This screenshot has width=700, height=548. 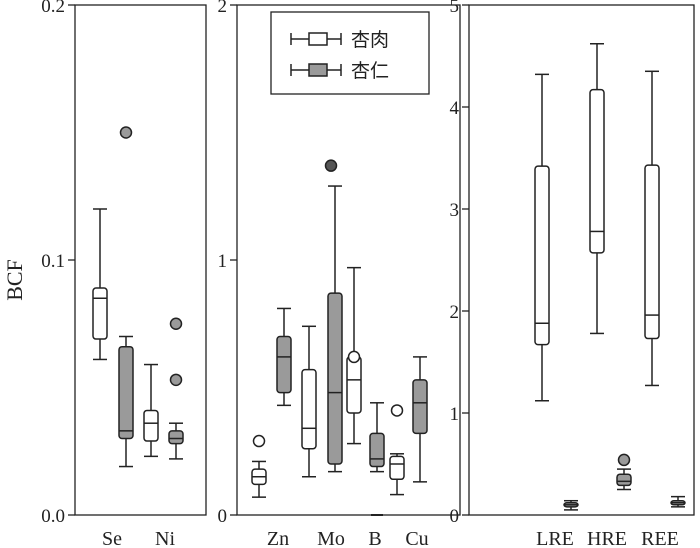 What do you see at coordinates (370, 71) in the screenshot?
I see `legend-label-kernel: 杏仁` at bounding box center [370, 71].